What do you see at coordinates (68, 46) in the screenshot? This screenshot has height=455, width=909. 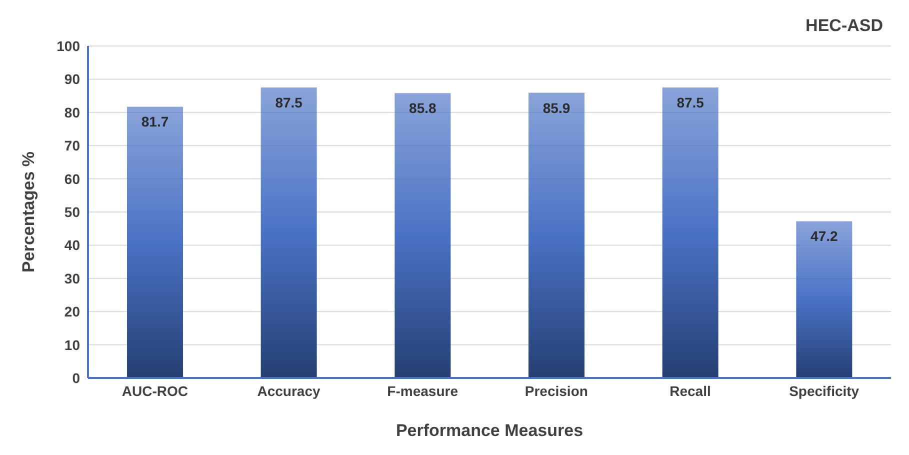 I see `y-tick-label: 100` at bounding box center [68, 46].